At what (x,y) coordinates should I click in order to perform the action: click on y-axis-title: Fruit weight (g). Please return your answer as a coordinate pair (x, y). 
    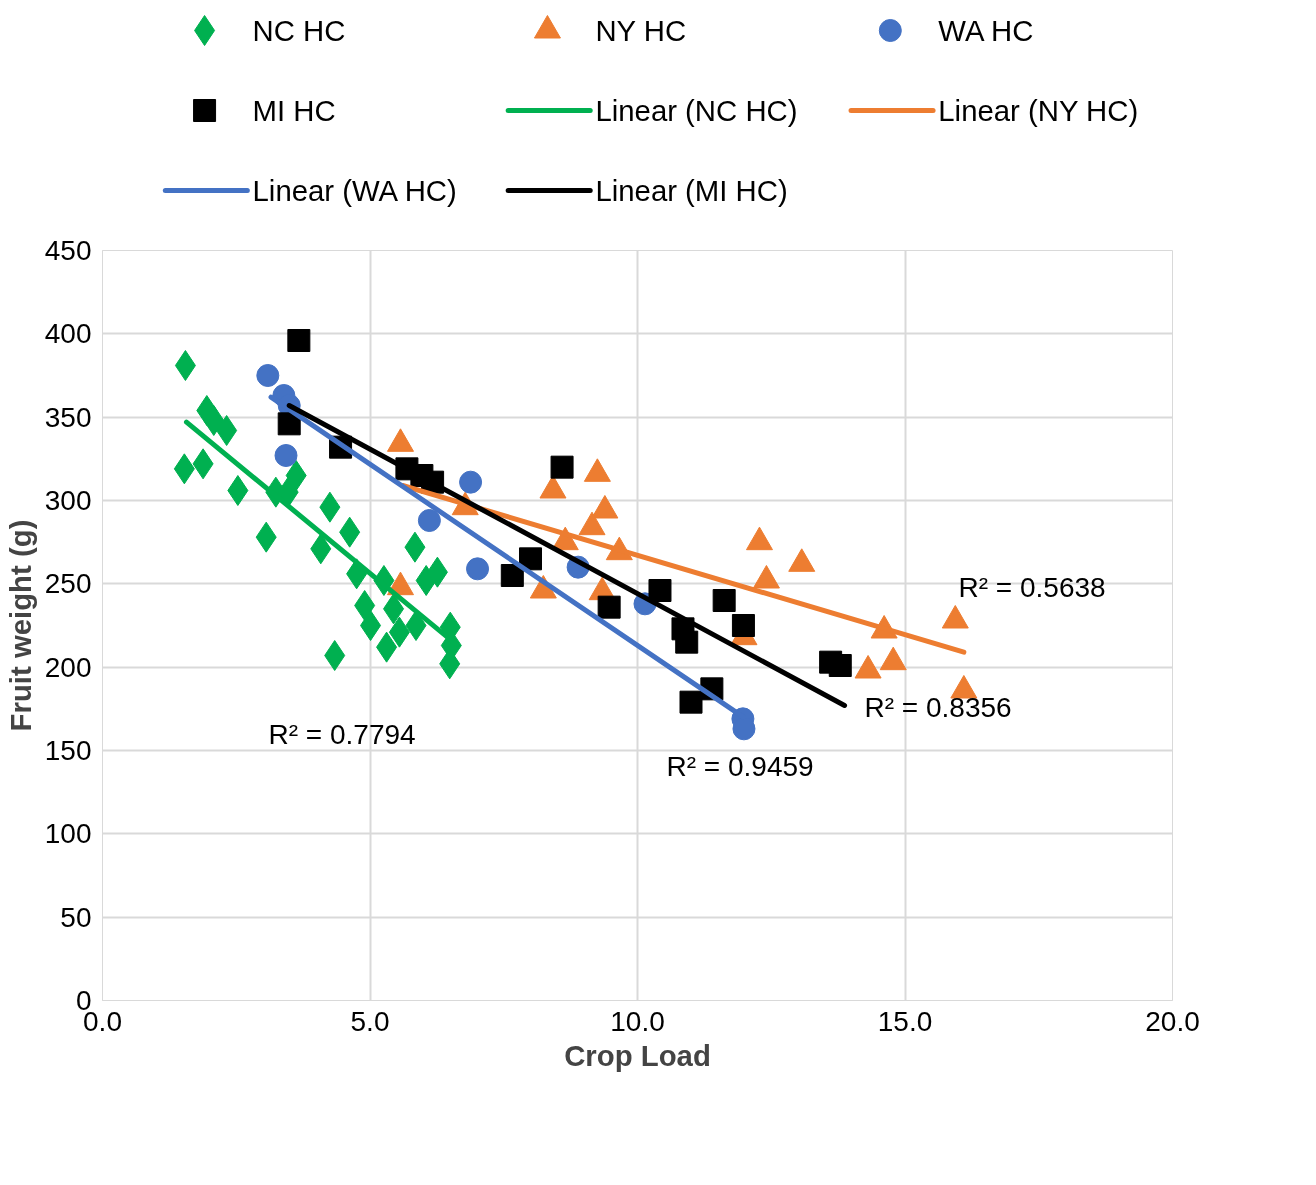
    Looking at the image, I should click on (20, 625).